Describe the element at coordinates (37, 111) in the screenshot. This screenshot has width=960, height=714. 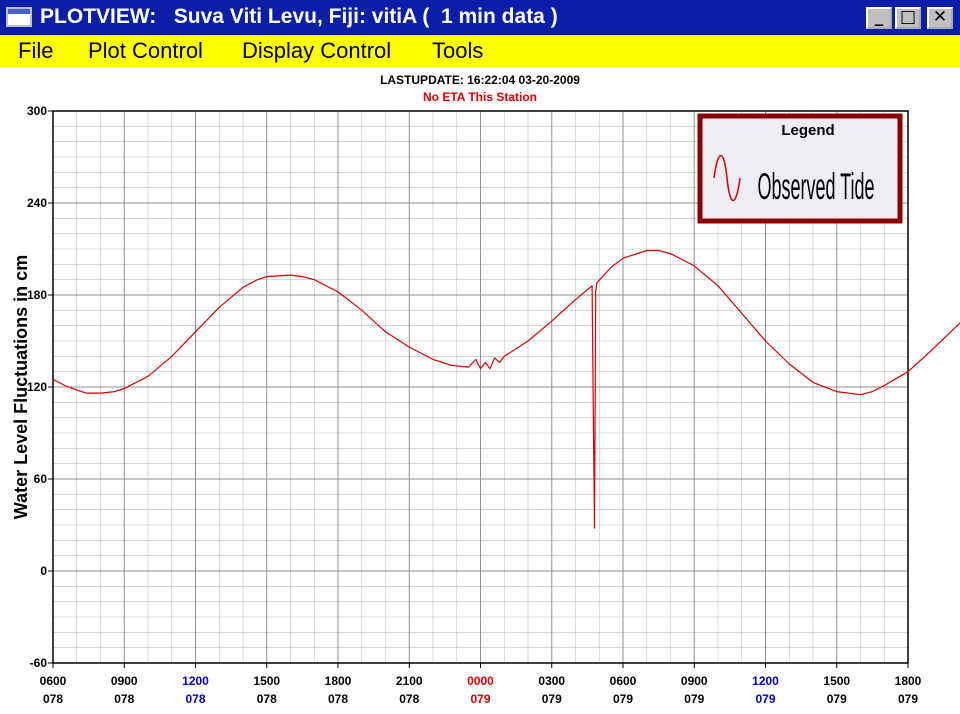
I see `y-tick-label: 300` at that location.